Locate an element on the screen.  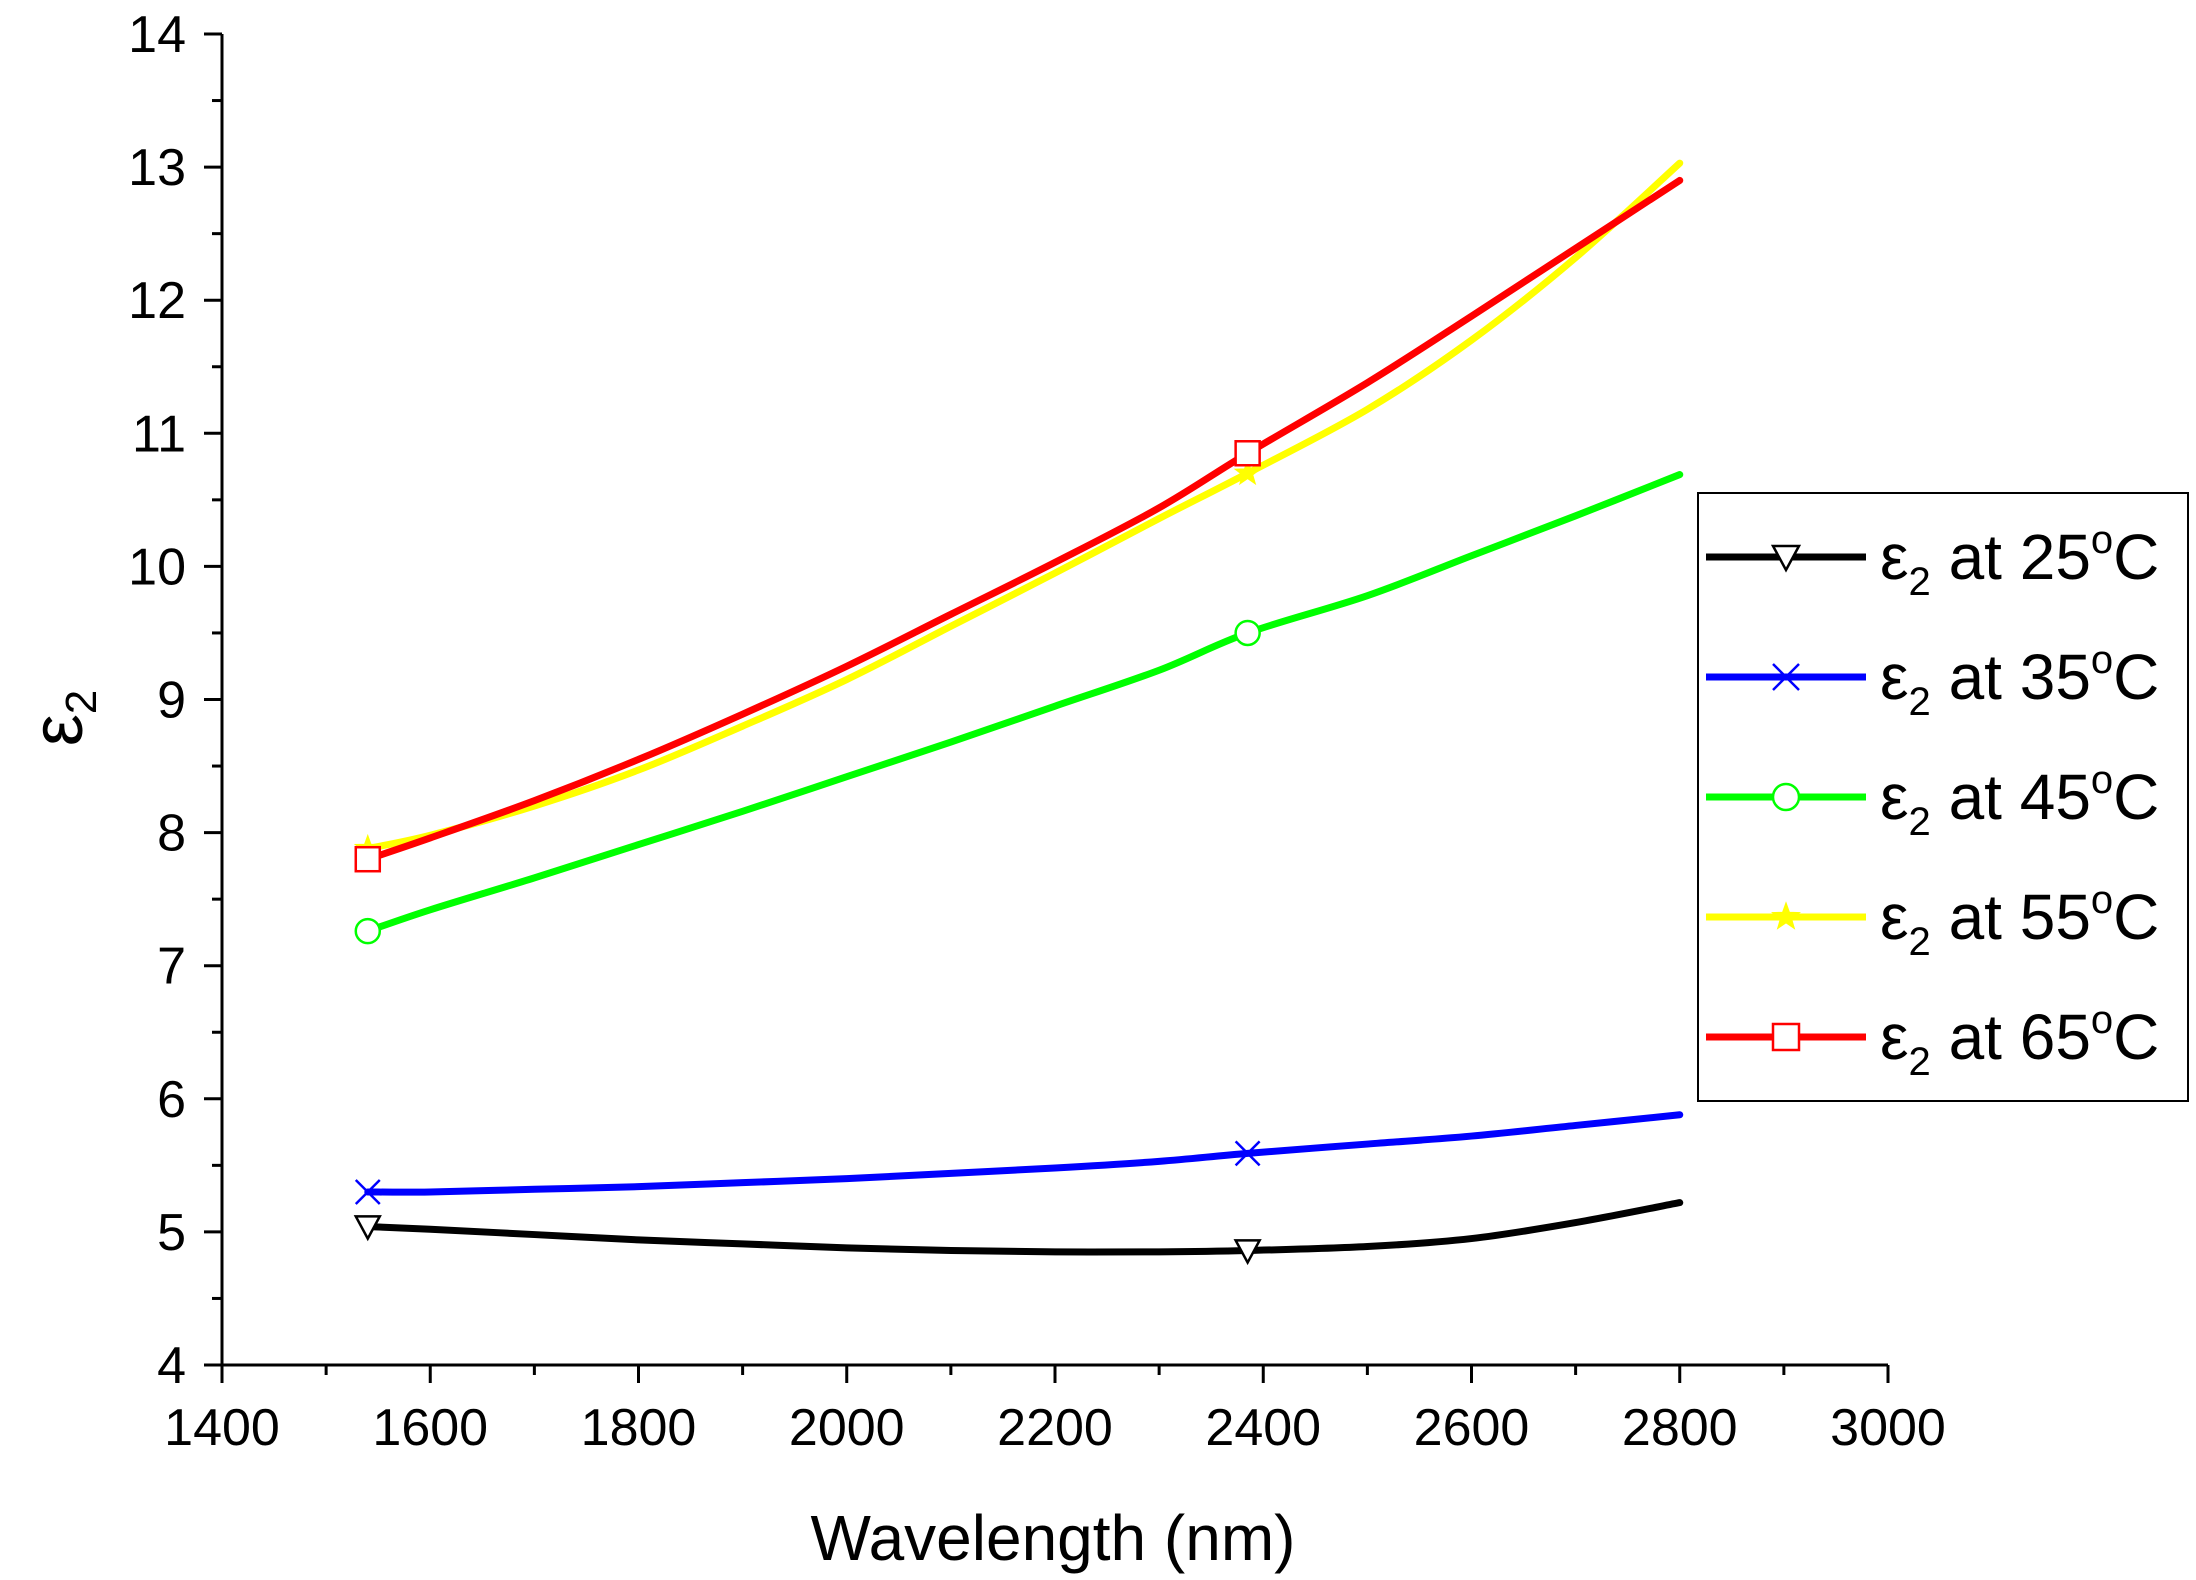
y-tick-label: 14 is located at coordinates (157, 35).